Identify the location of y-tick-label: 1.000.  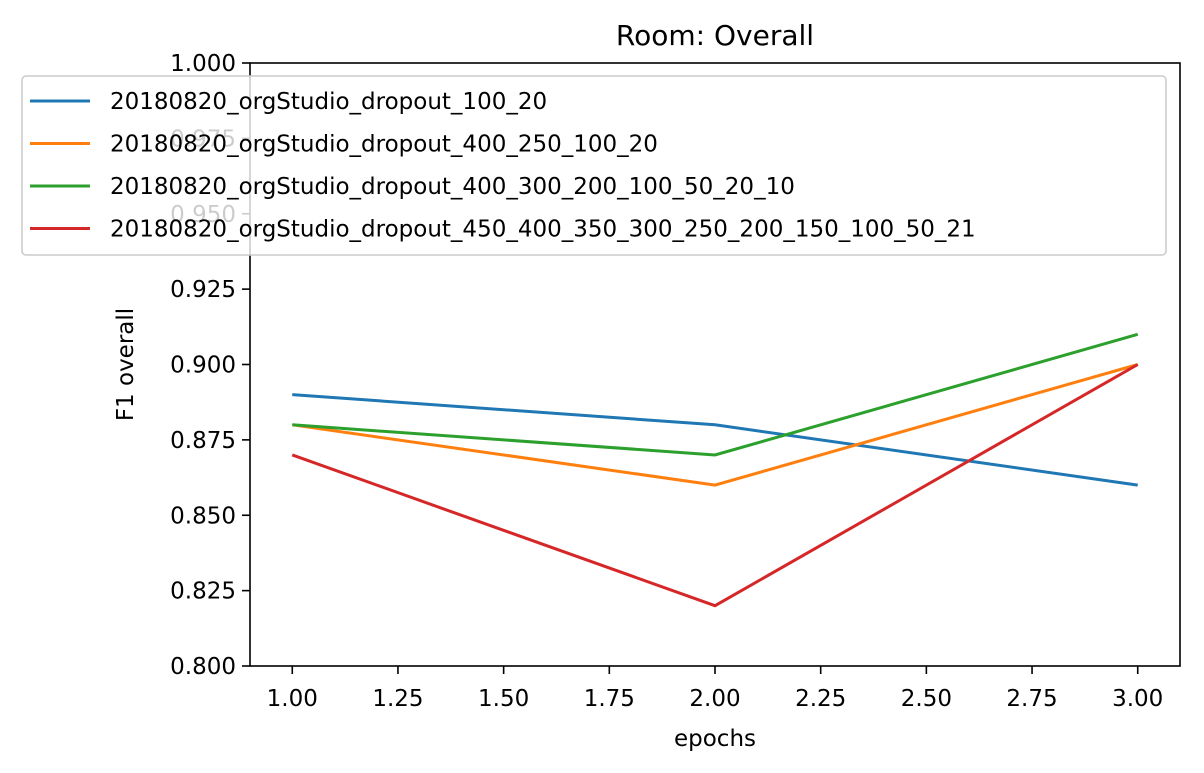
(203, 64).